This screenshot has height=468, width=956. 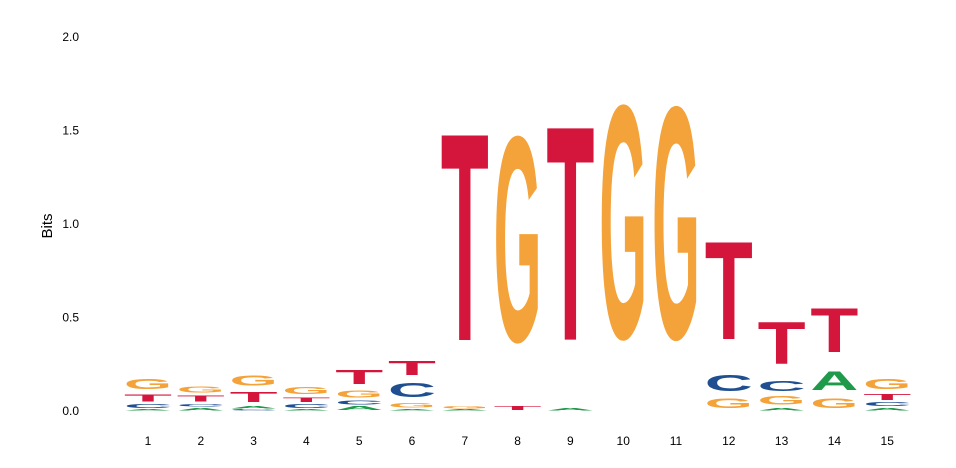 What do you see at coordinates (148, 441) in the screenshot?
I see `x-tick-label: 1` at bounding box center [148, 441].